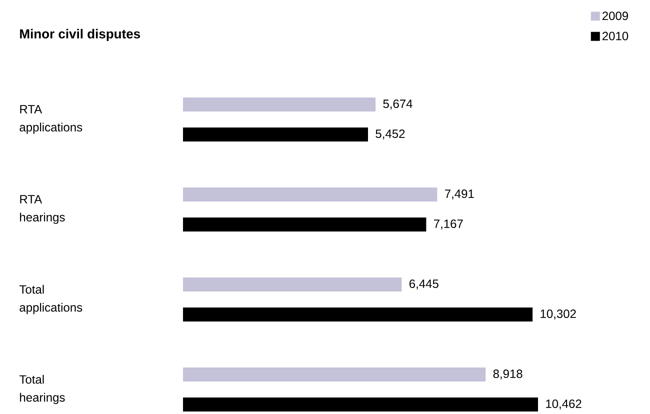 This screenshot has width=650, height=414. Describe the element at coordinates (424, 285) in the screenshot. I see `data-label: 6,445` at that location.